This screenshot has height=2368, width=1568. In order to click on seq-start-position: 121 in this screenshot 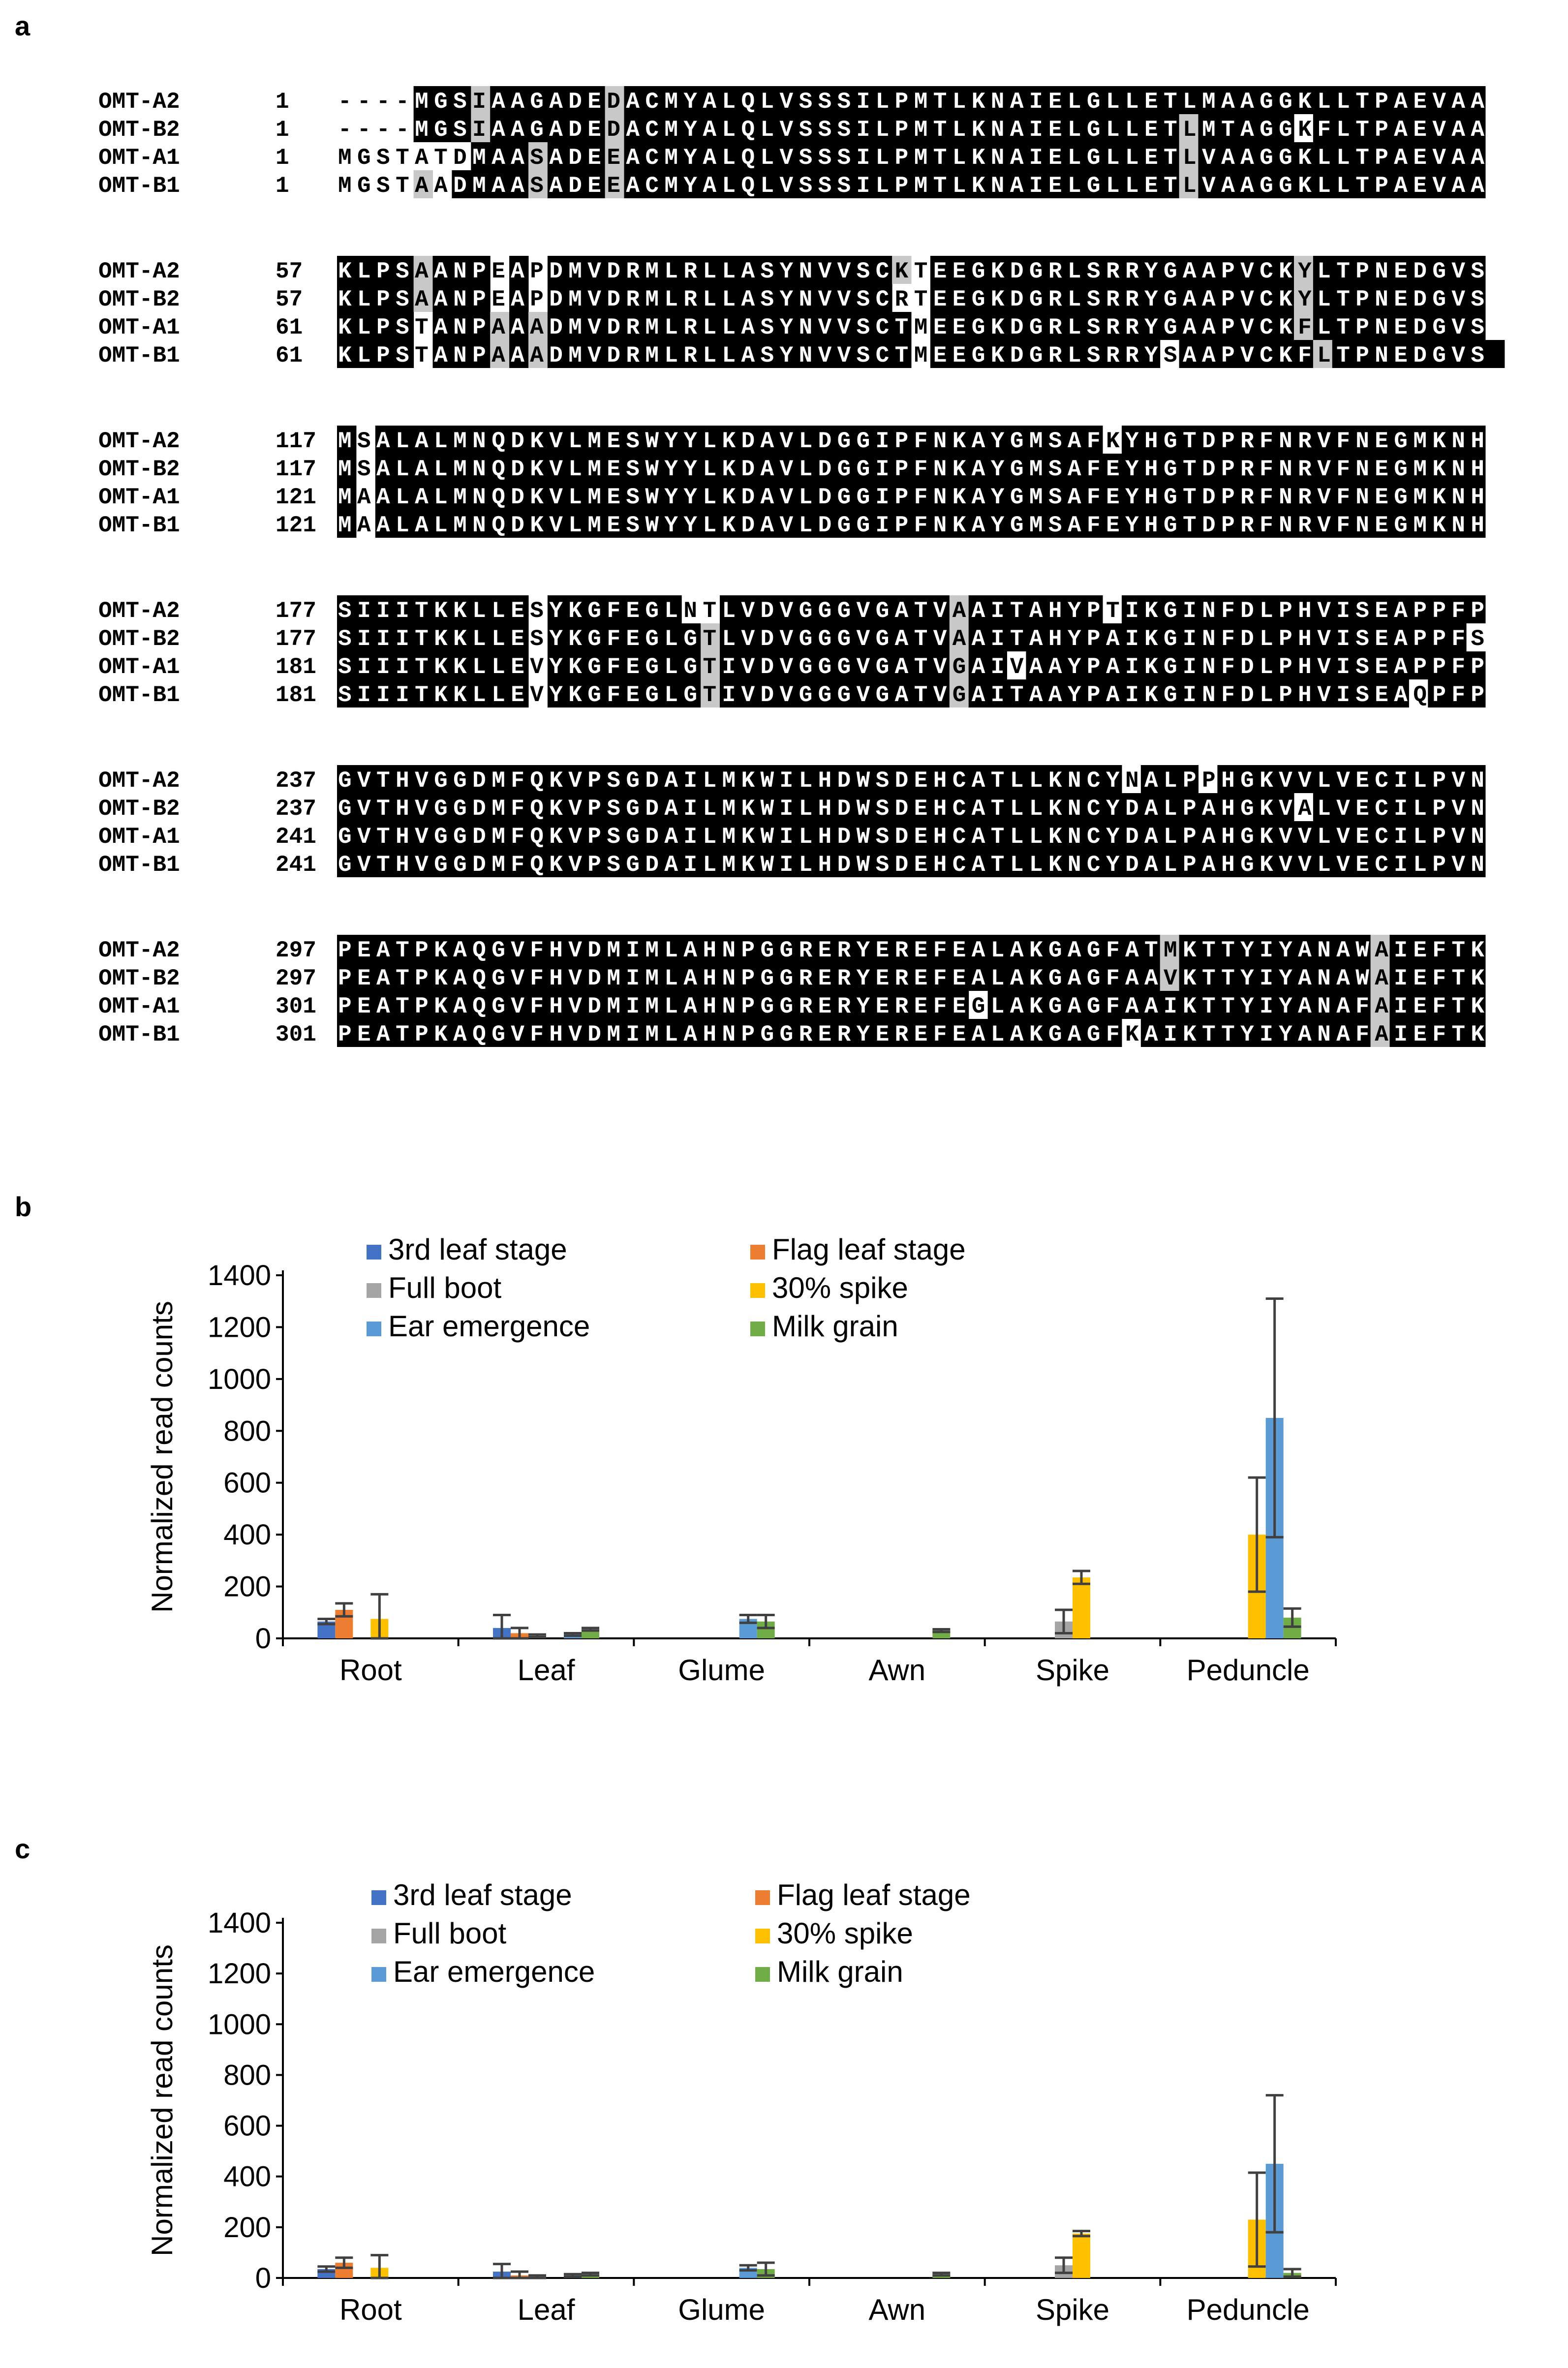, I will do `click(296, 526)`.